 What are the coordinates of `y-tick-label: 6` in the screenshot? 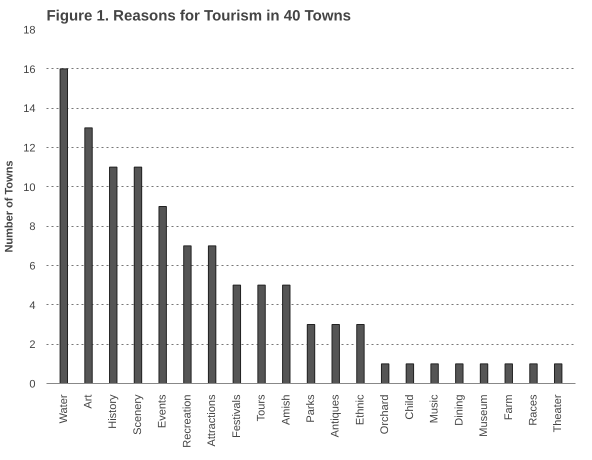 It's located at (32, 266).